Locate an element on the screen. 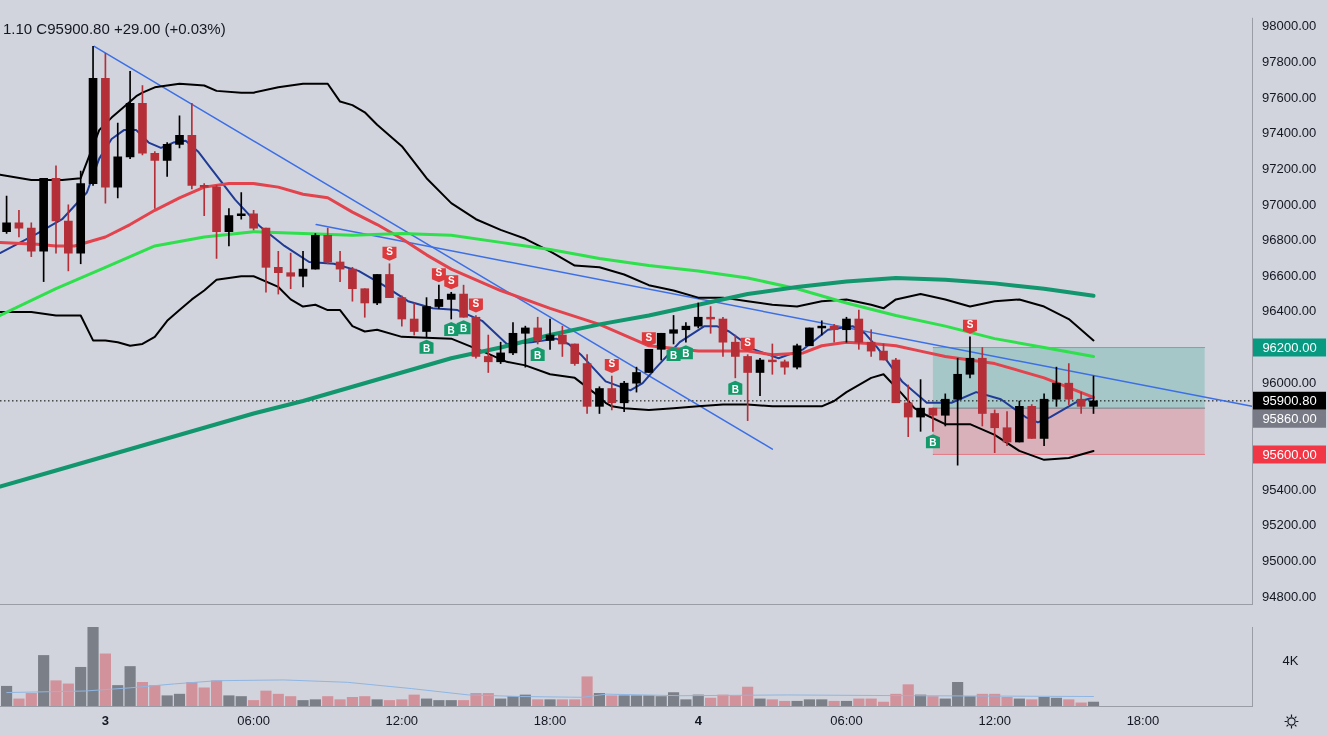 Image resolution: width=1328 pixels, height=735 pixels. y-tick-label: 94800.00 is located at coordinates (1289, 596).